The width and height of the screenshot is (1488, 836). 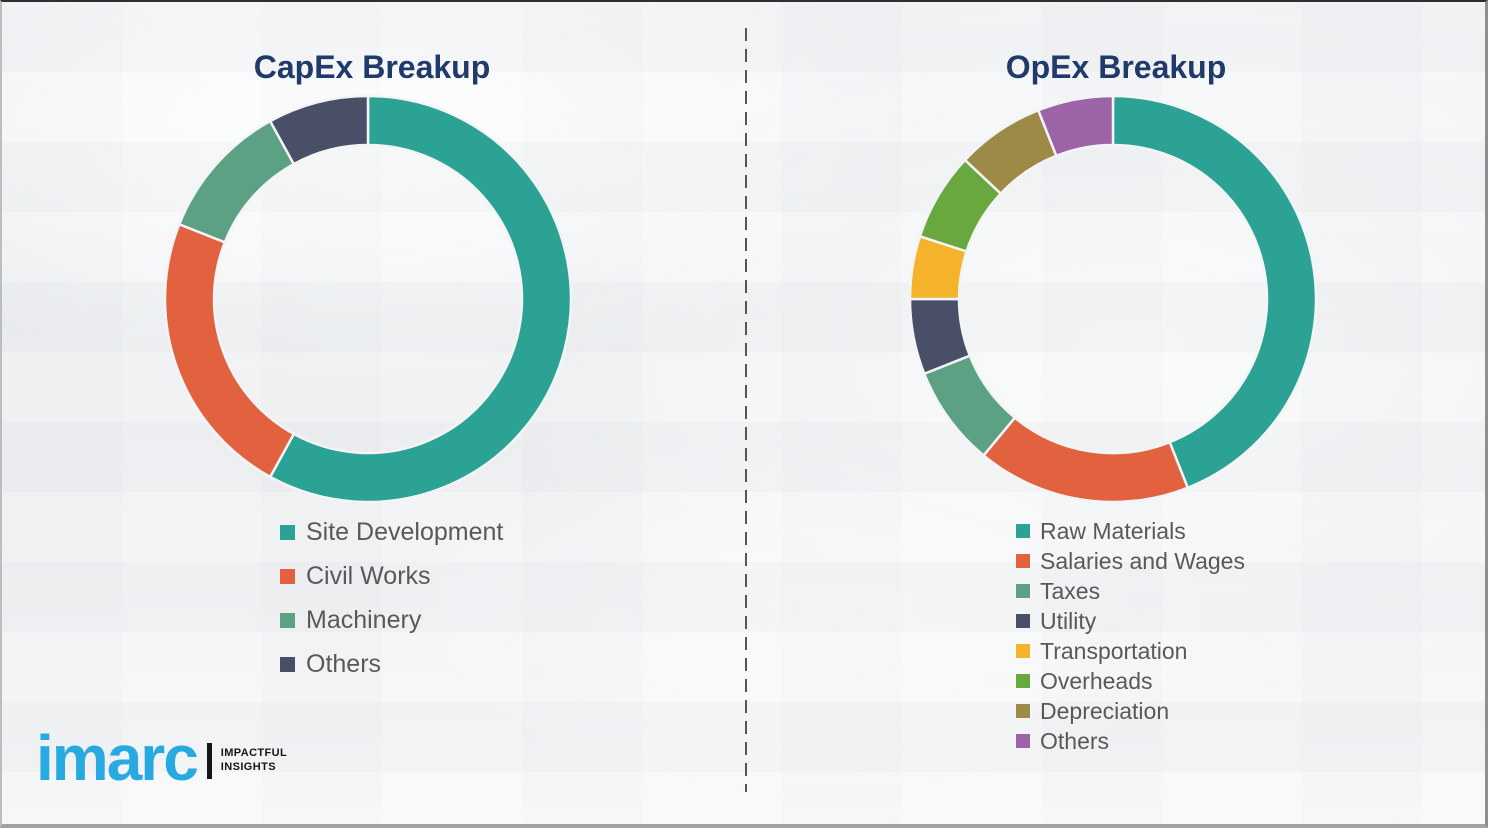 I want to click on legend-item: Depreciation, so click(x=1130, y=711).